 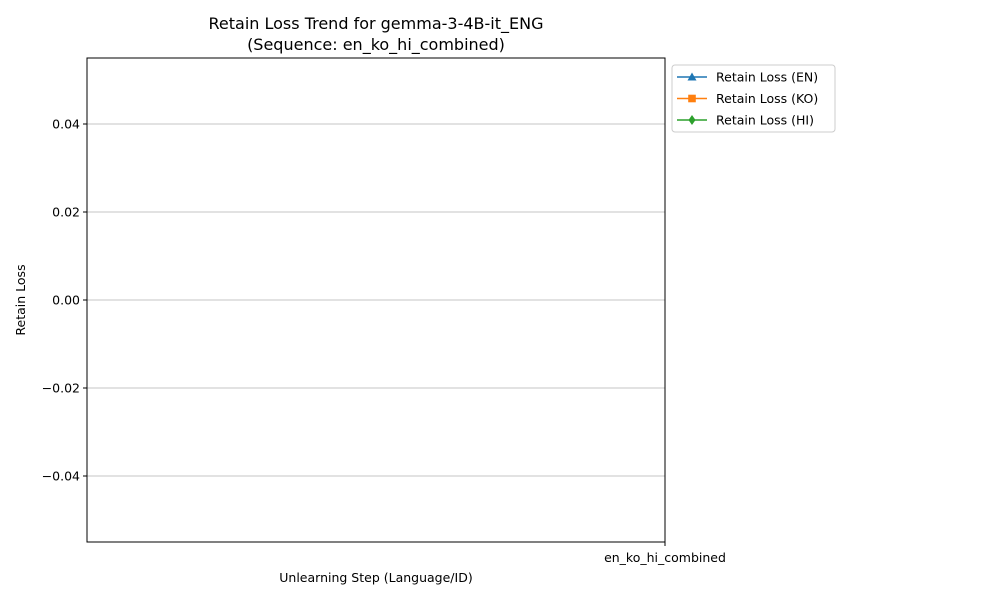 I want to click on y-axis-ticks: 0.04 0.02 0.00 −0.02 −0.04, so click(x=64, y=300).